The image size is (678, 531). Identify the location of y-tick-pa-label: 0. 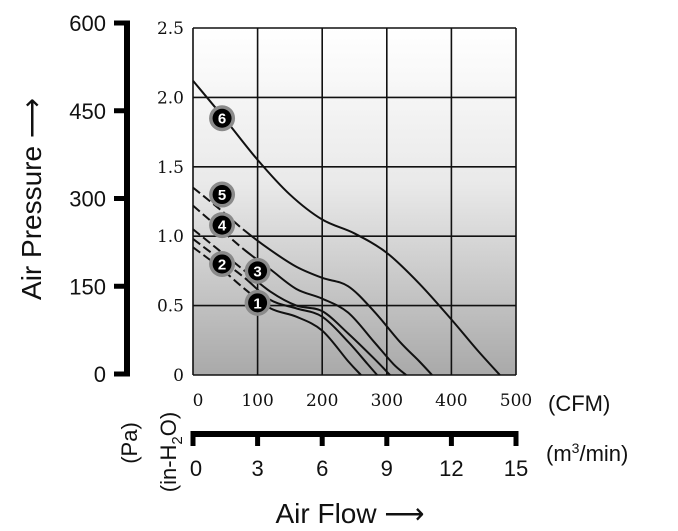
(100, 374).